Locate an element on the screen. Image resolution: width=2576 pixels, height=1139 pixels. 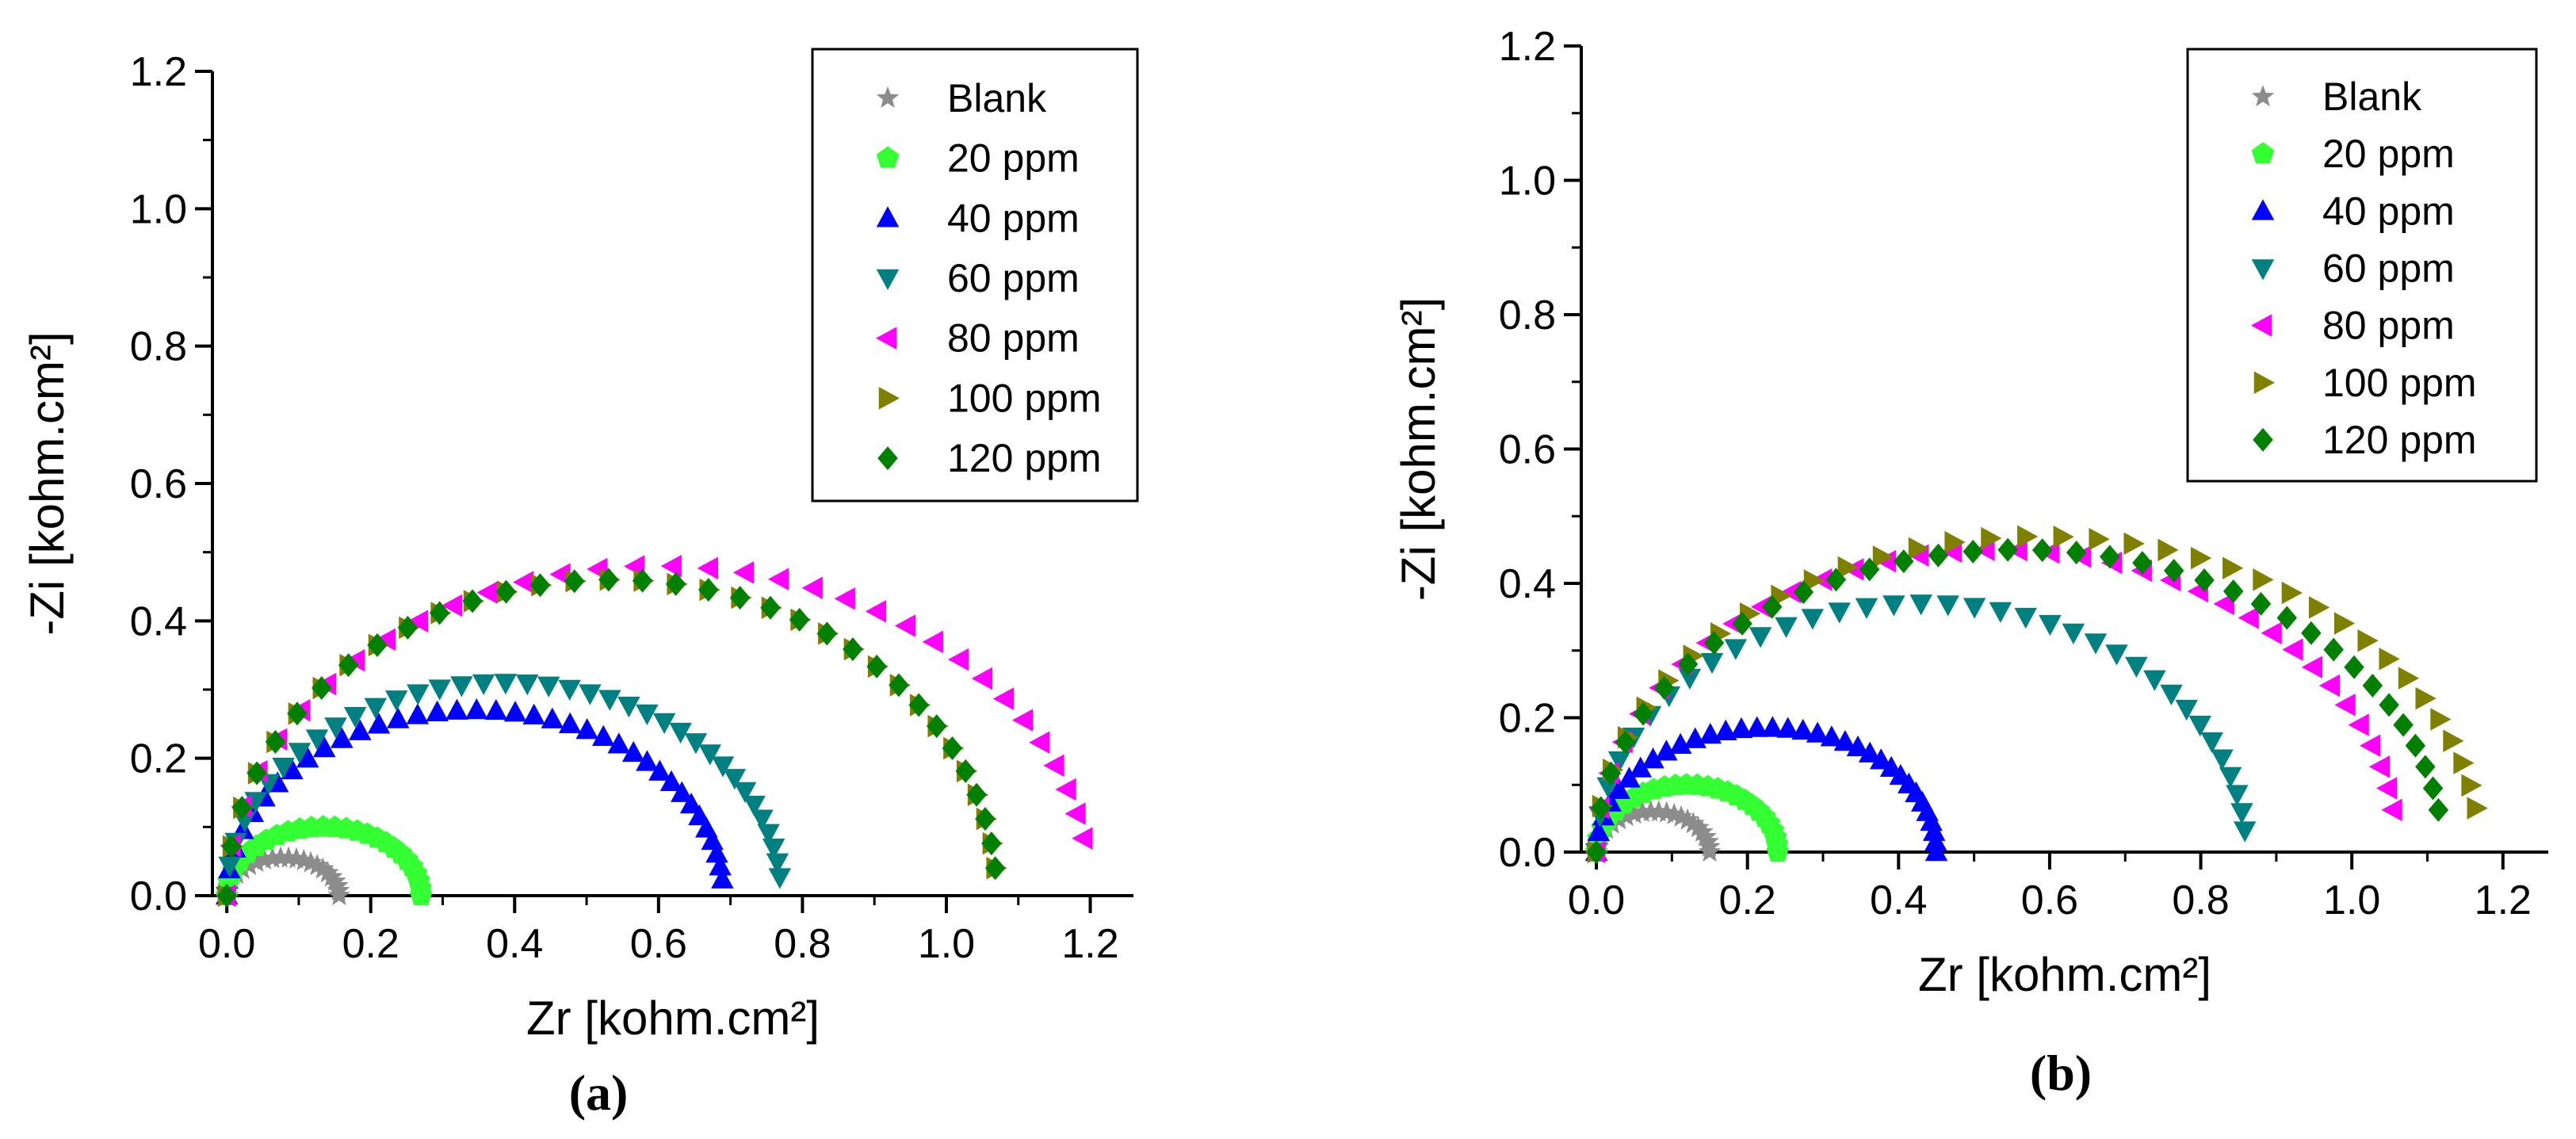
y-tick-label: 0.8 is located at coordinates (158, 347).